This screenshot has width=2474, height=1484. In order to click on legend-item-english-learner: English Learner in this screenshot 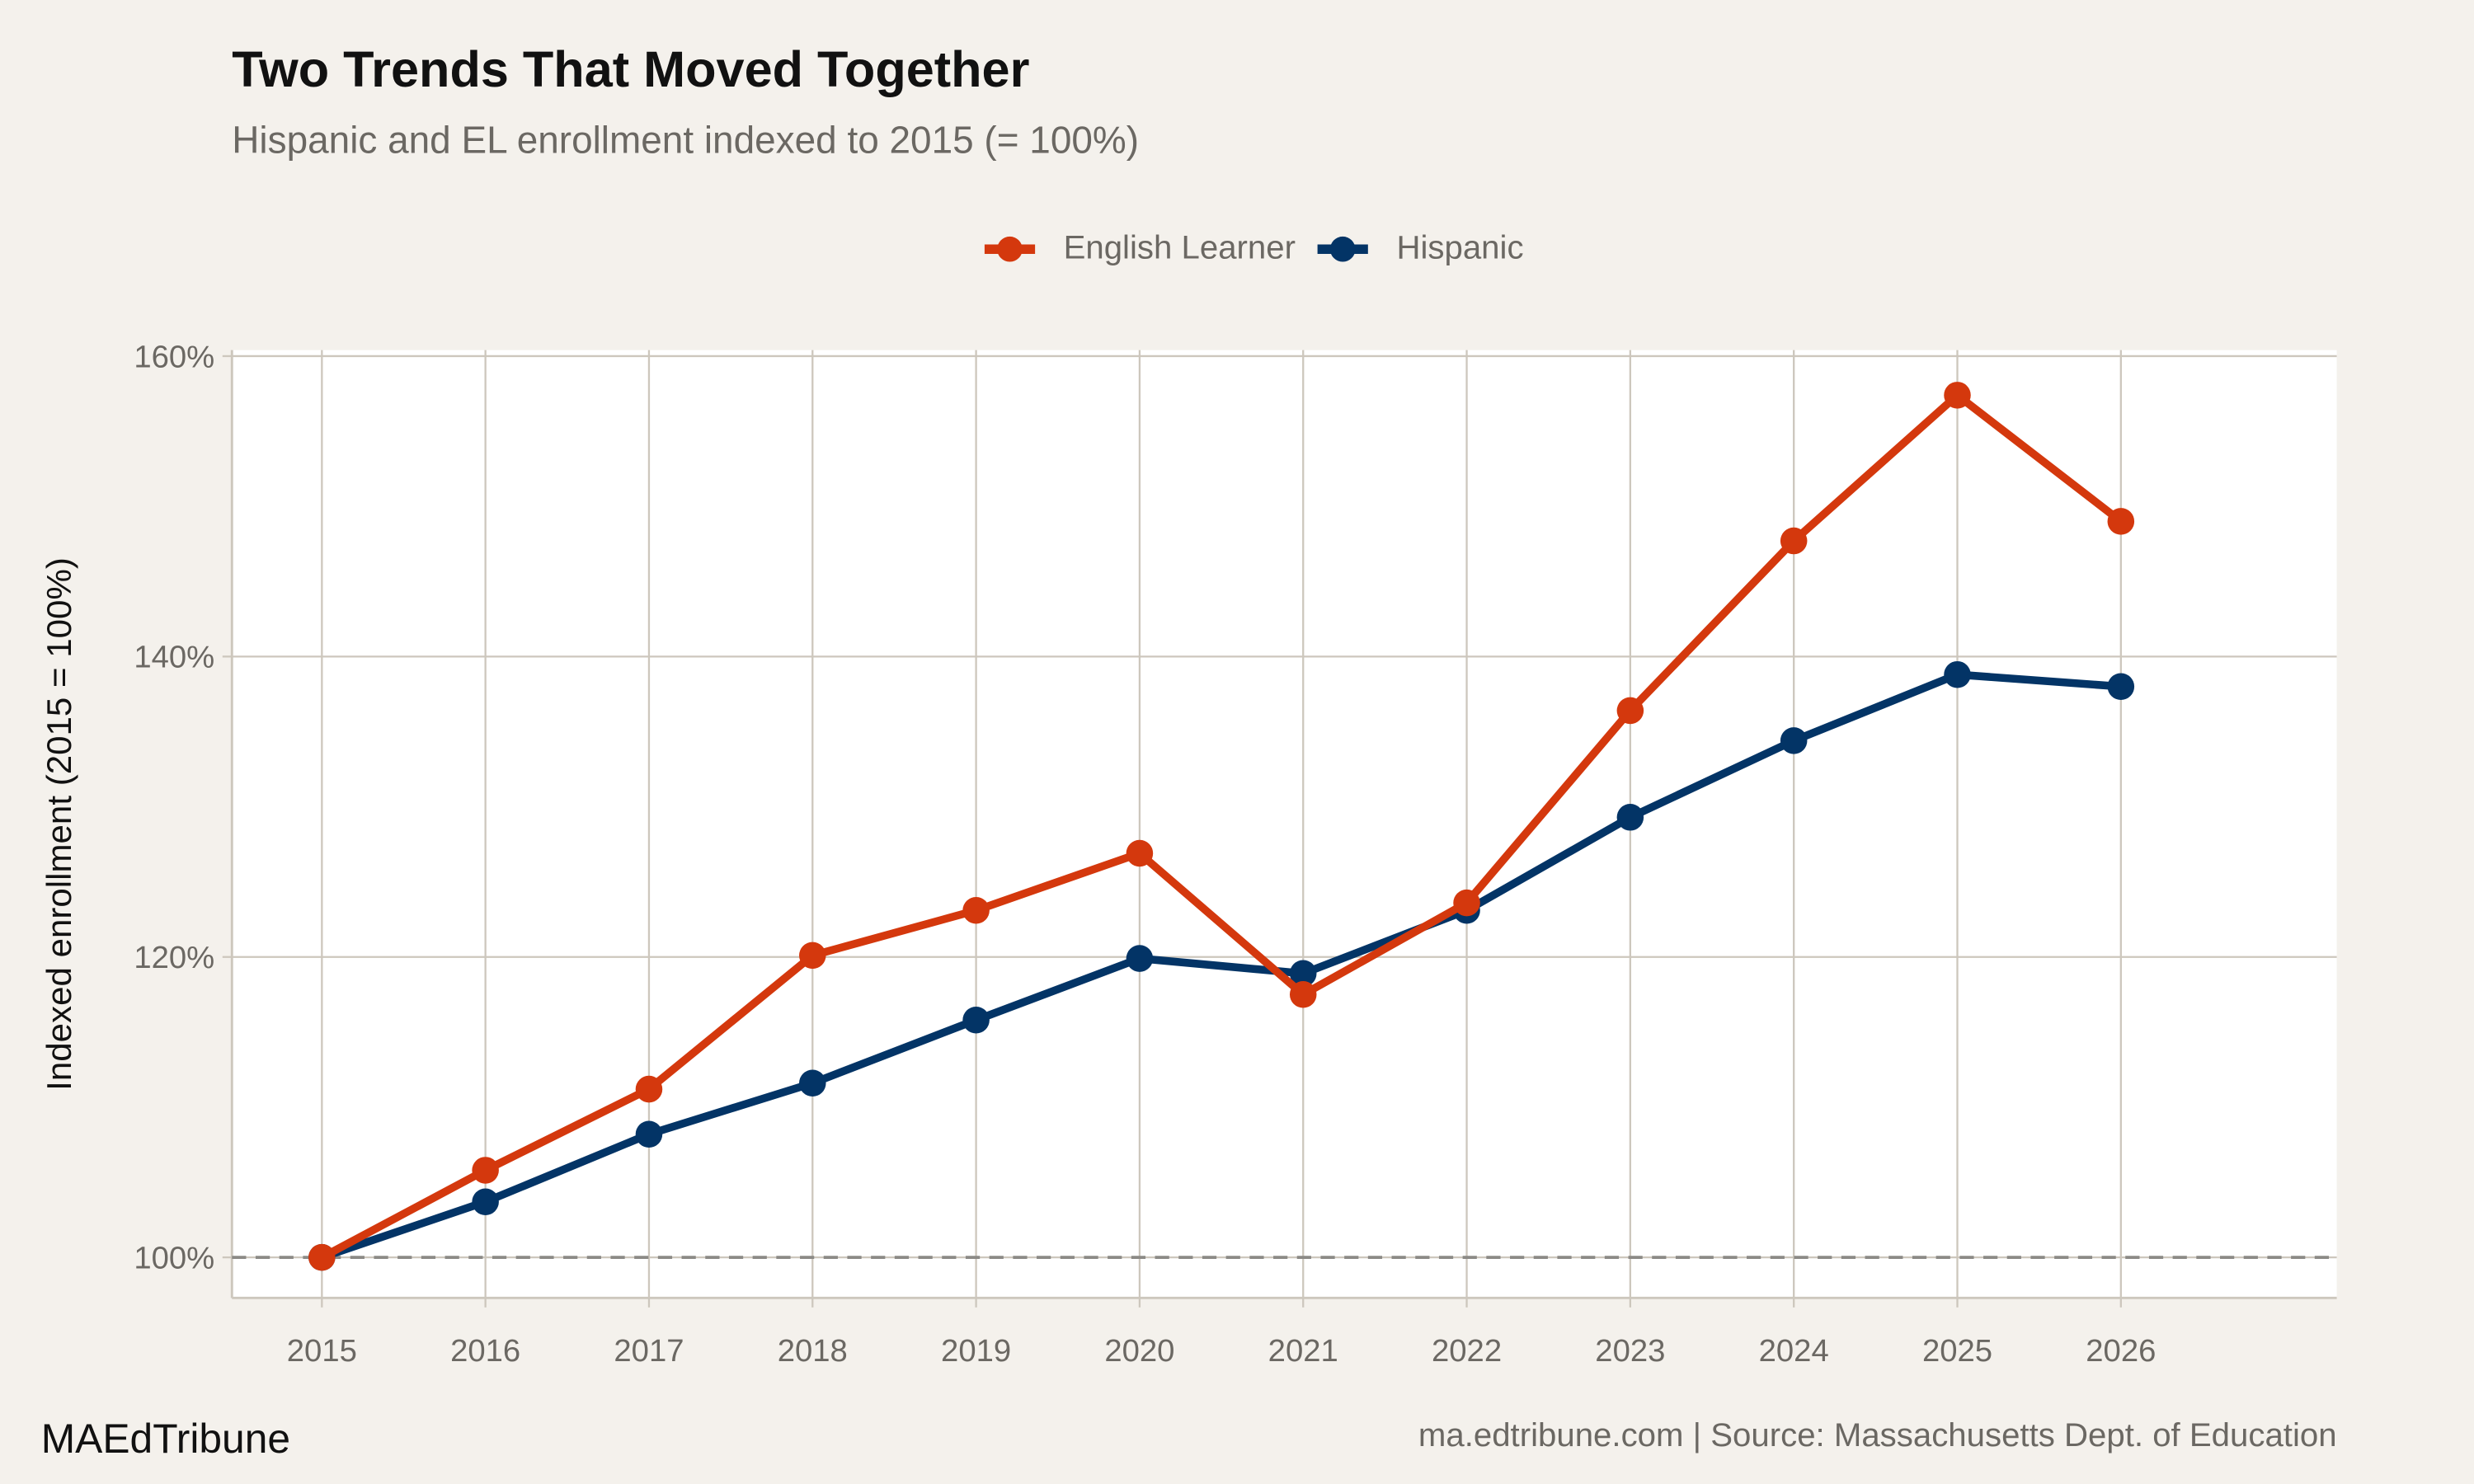, I will do `click(1140, 249)`.